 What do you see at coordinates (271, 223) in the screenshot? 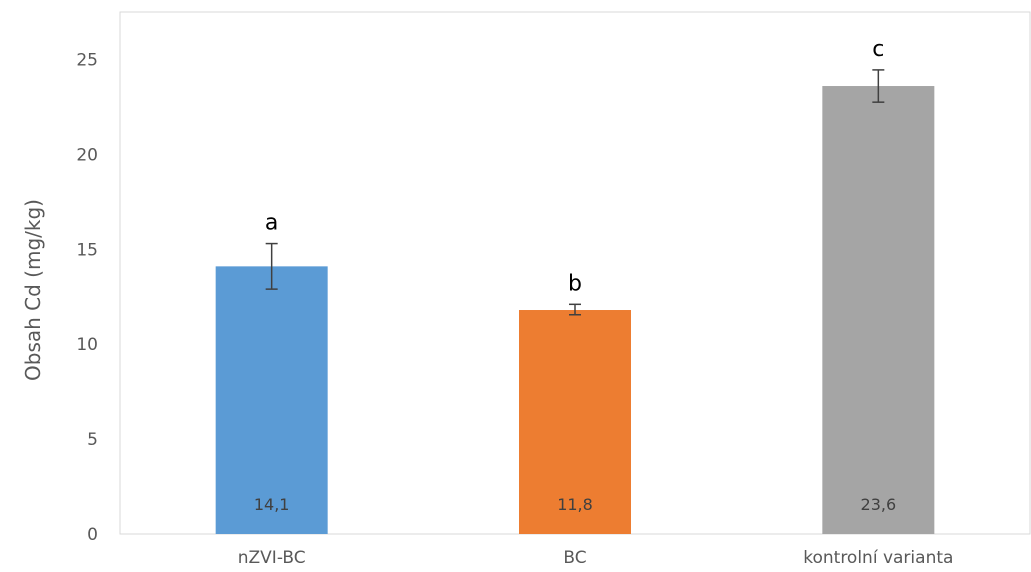
I see `significance-letter: a` at bounding box center [271, 223].